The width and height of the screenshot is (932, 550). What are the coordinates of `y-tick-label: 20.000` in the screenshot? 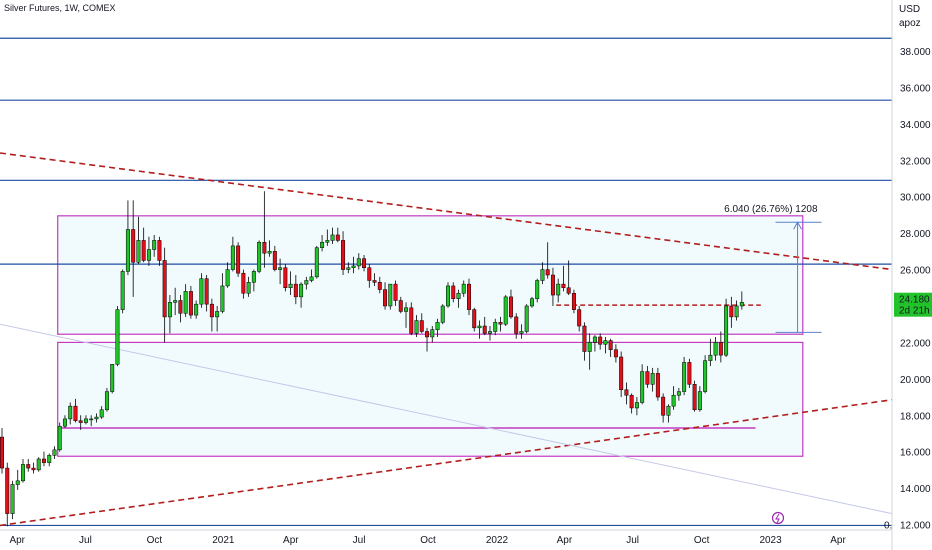 It's located at (915, 380).